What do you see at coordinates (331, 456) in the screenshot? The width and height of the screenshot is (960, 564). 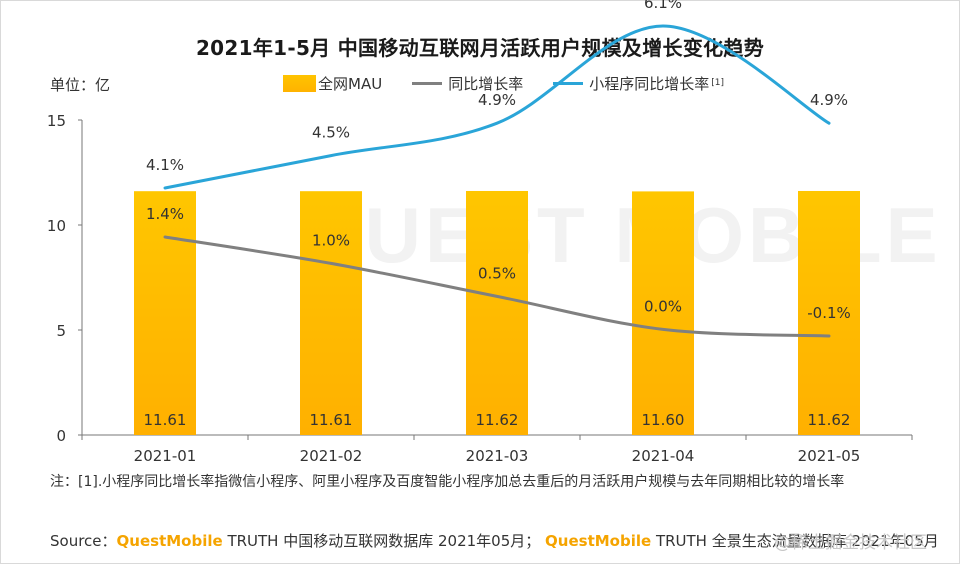 I see `x-tick-label: 2021-02` at bounding box center [331, 456].